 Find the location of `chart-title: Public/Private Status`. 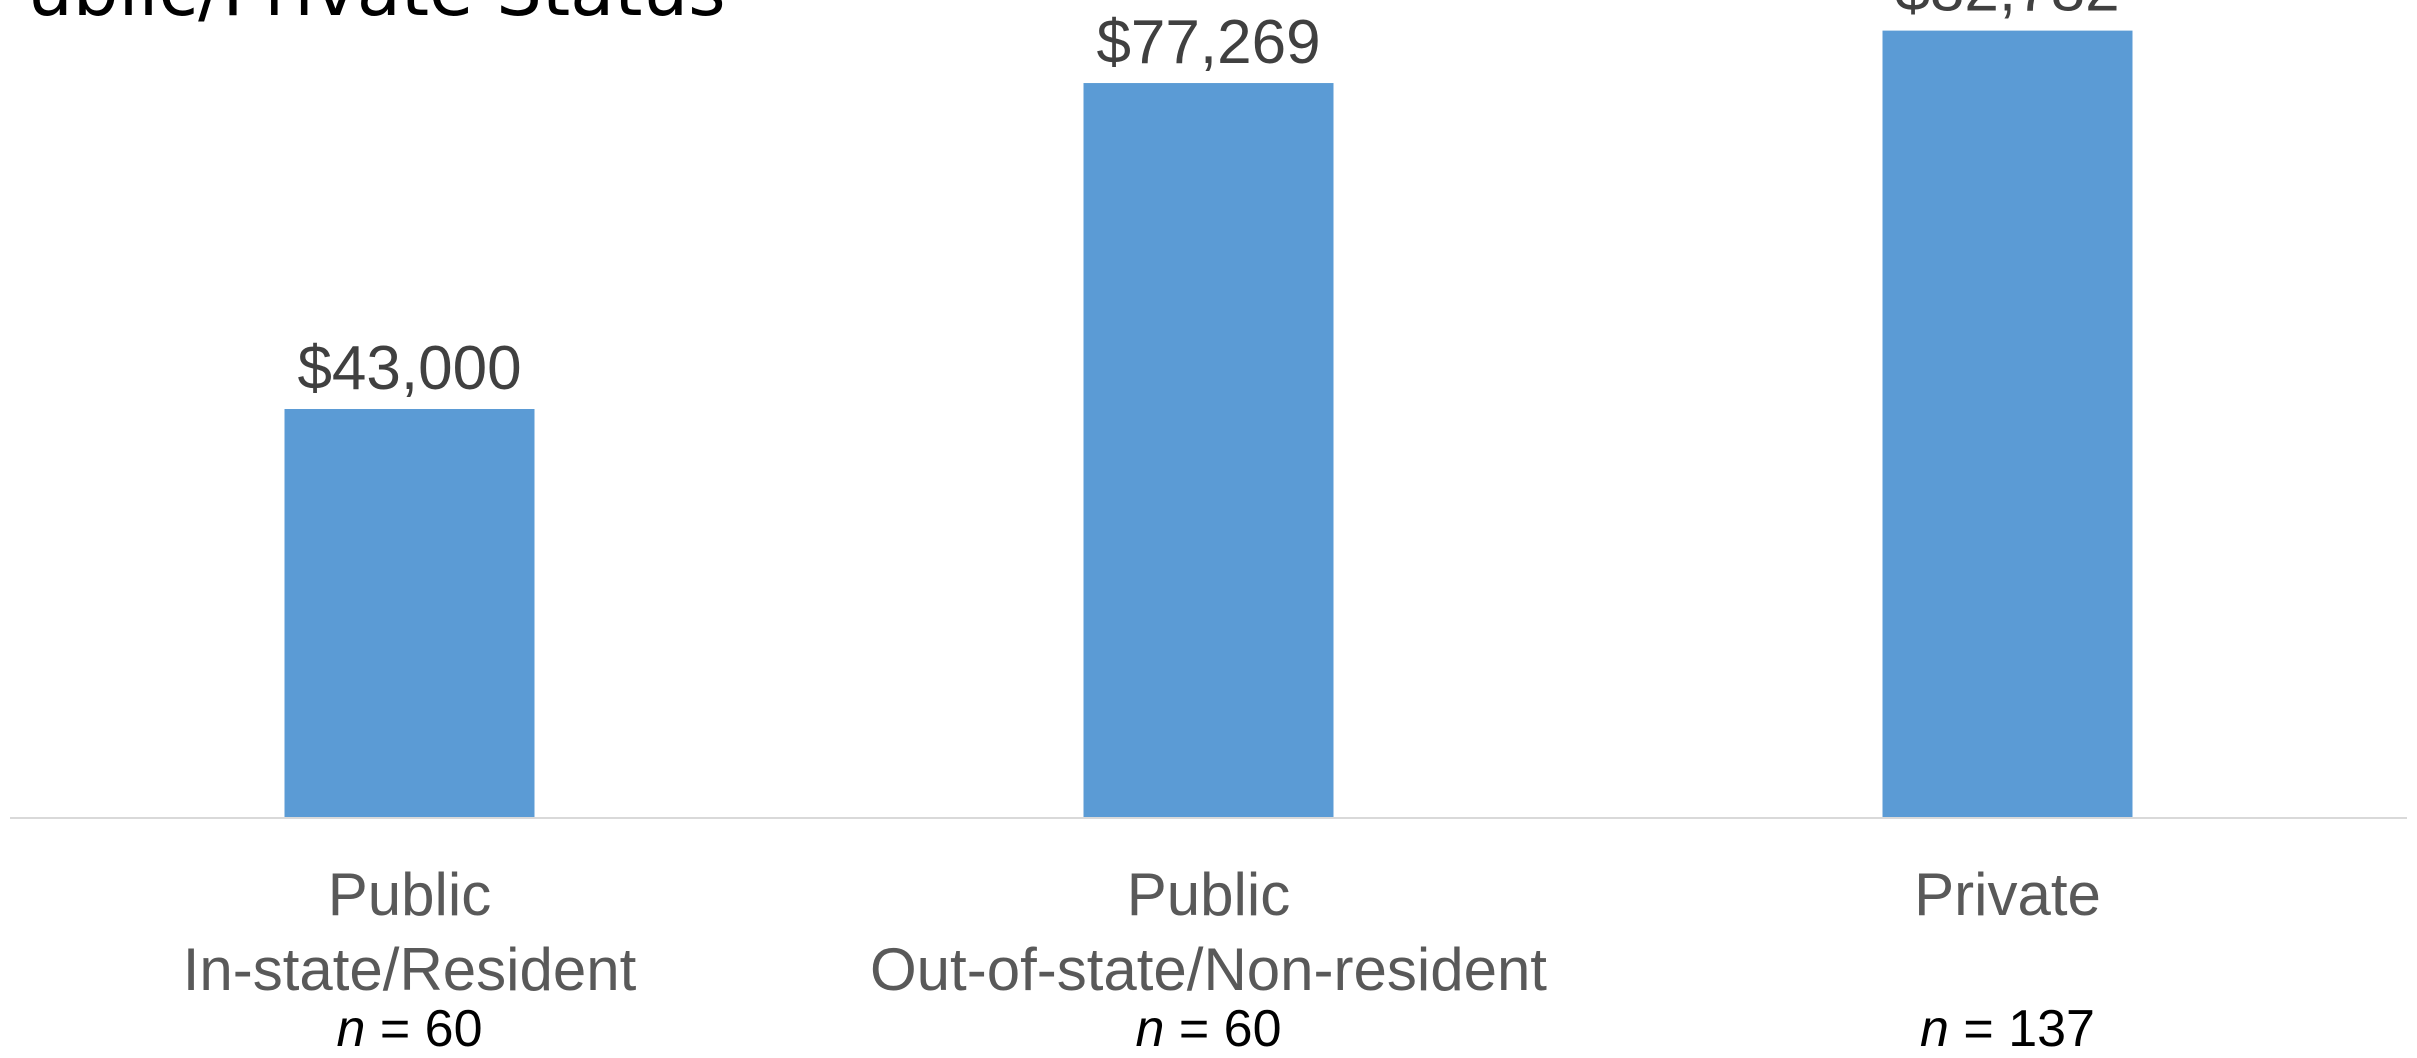

chart-title: Public/Private Status is located at coordinates (363, 16).